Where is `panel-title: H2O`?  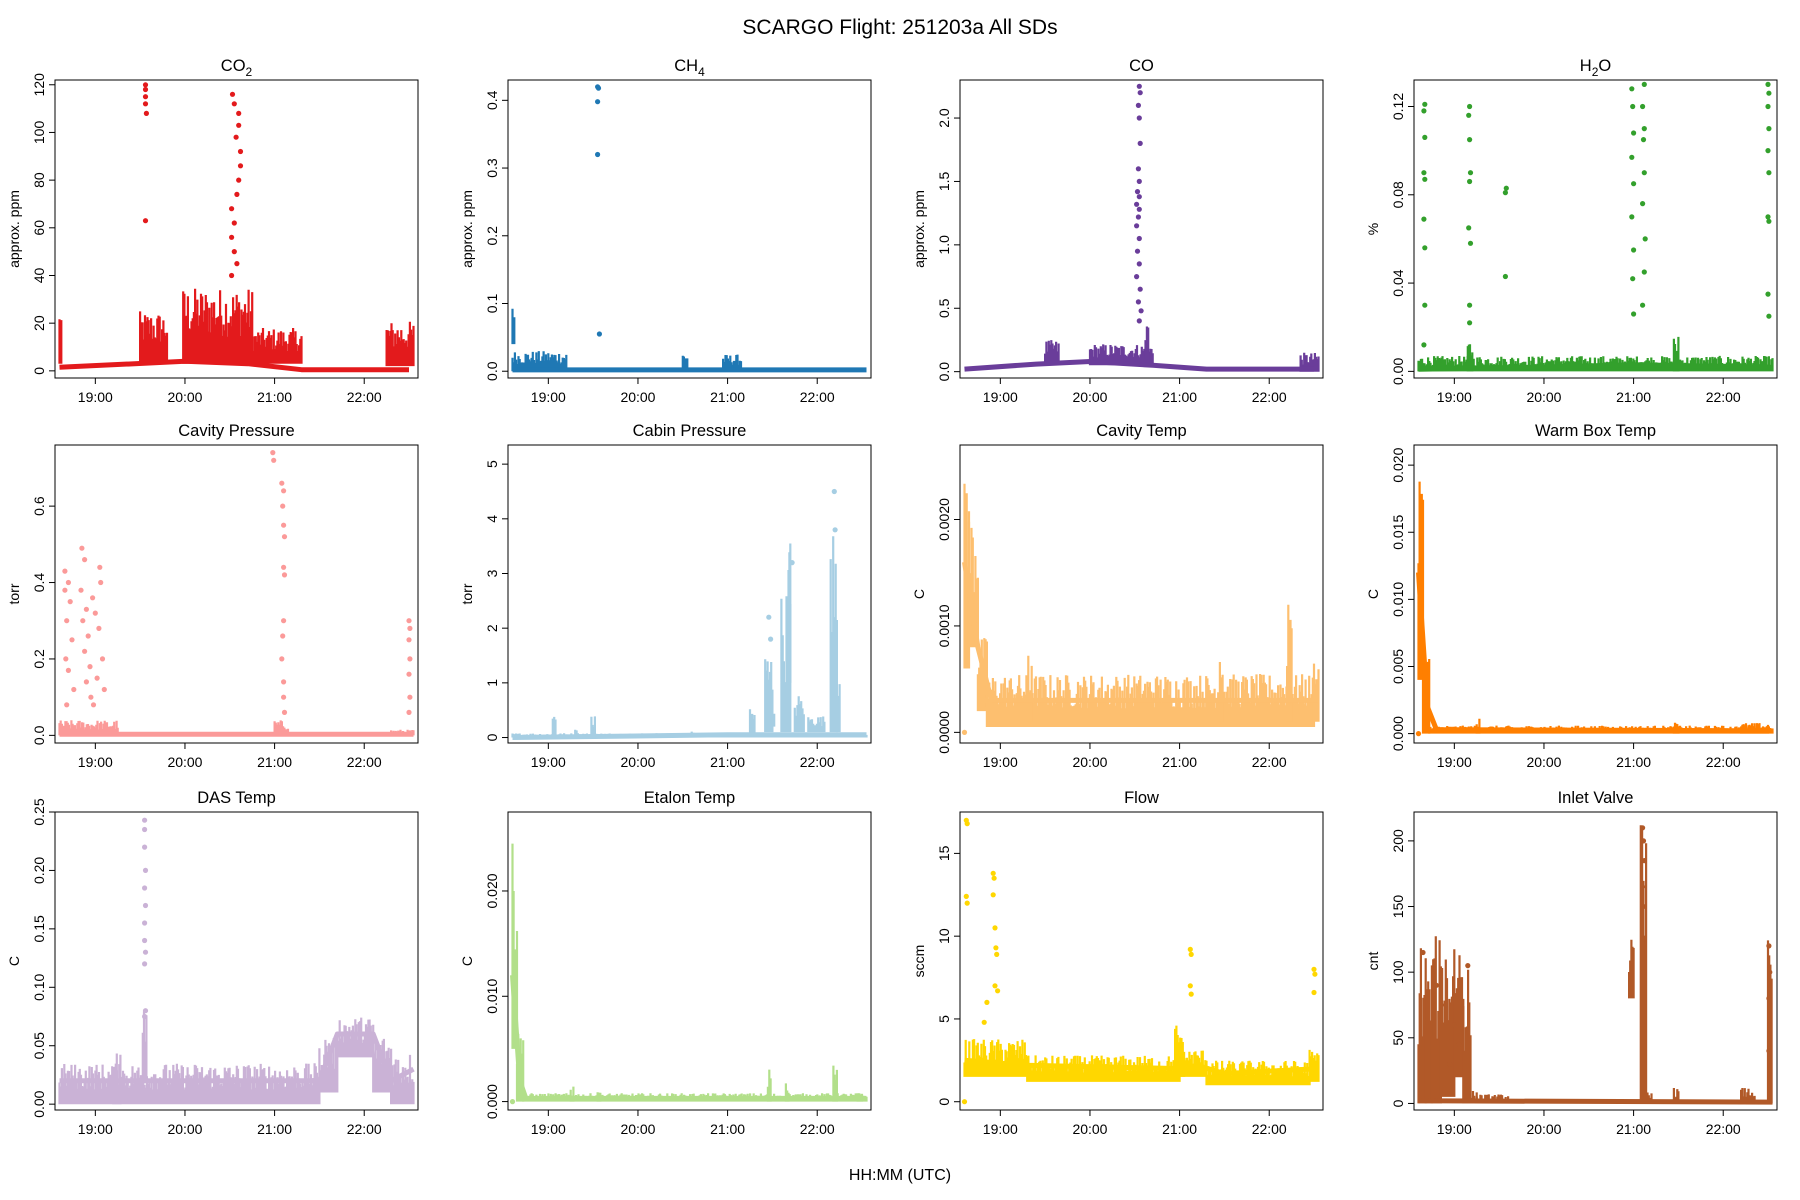 panel-title: H2O is located at coordinates (1596, 68).